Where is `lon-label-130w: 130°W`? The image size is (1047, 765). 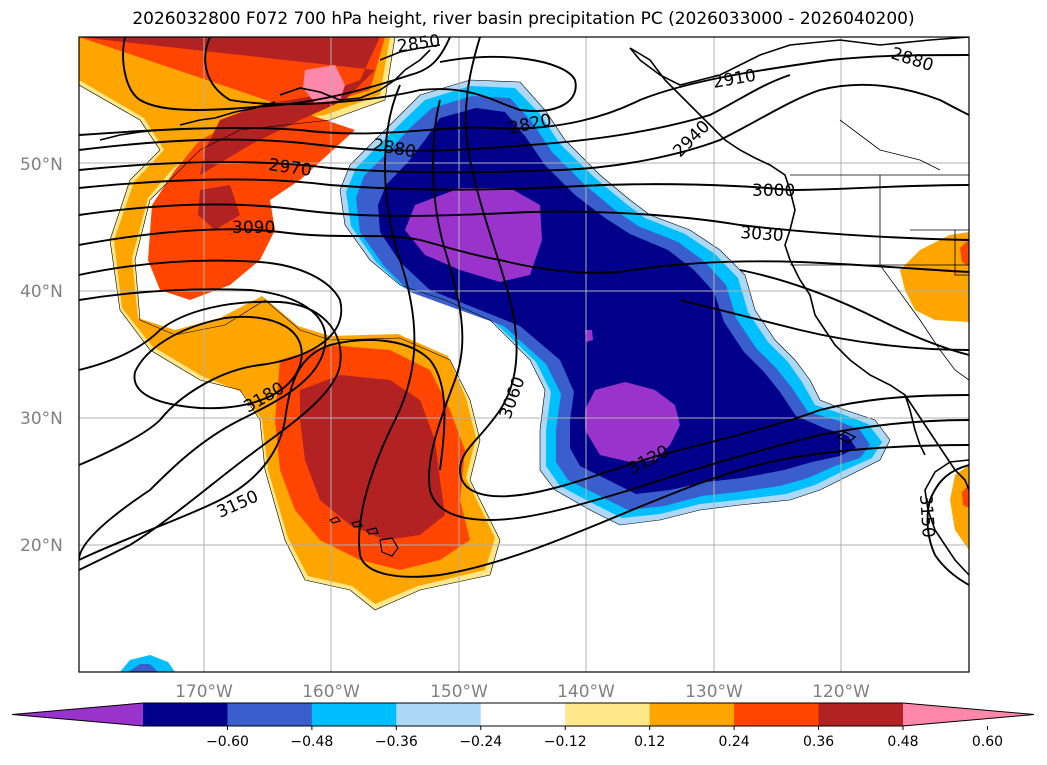
lon-label-130w: 130°W is located at coordinates (714, 692).